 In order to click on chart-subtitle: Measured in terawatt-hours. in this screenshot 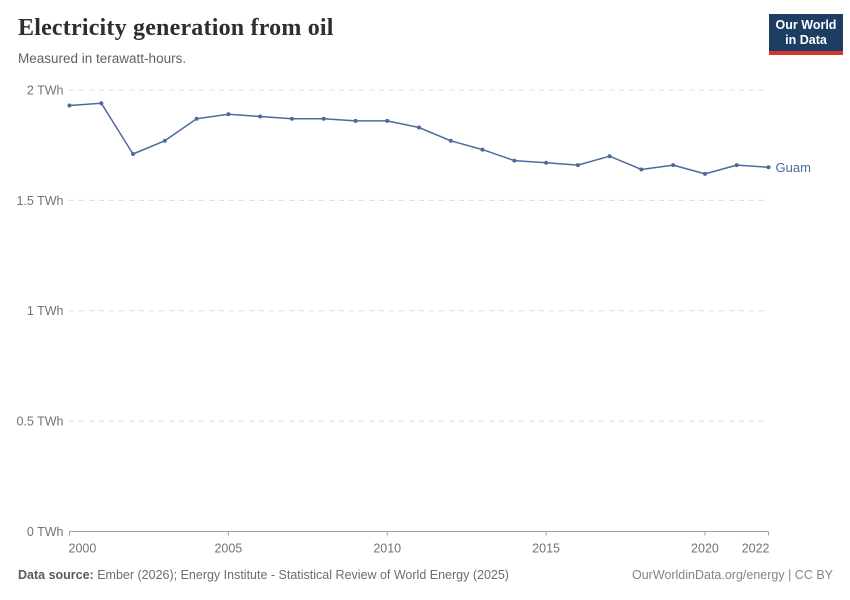, I will do `click(102, 58)`.